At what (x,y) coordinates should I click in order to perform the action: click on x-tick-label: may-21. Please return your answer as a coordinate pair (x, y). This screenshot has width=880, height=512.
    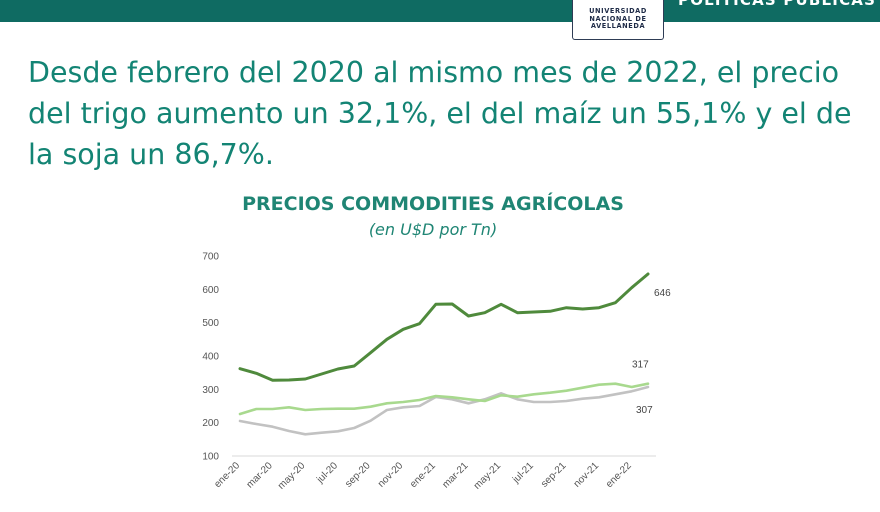
    Looking at the image, I should click on (488, 476).